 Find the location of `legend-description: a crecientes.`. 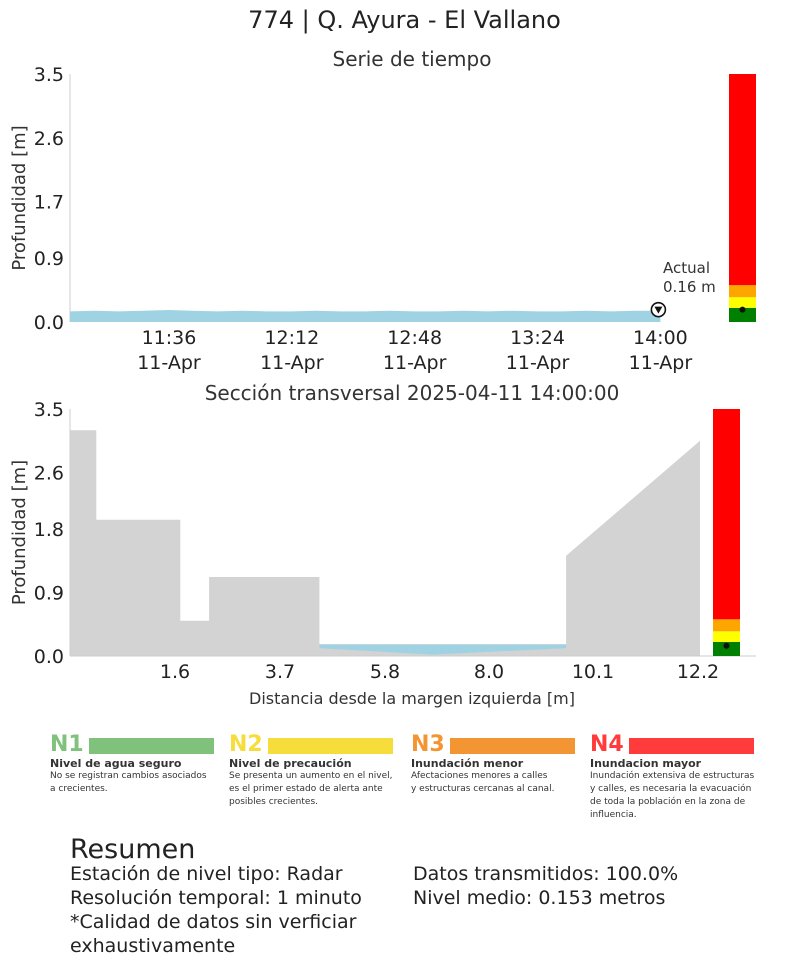

legend-description: a crecientes. is located at coordinates (79, 789).